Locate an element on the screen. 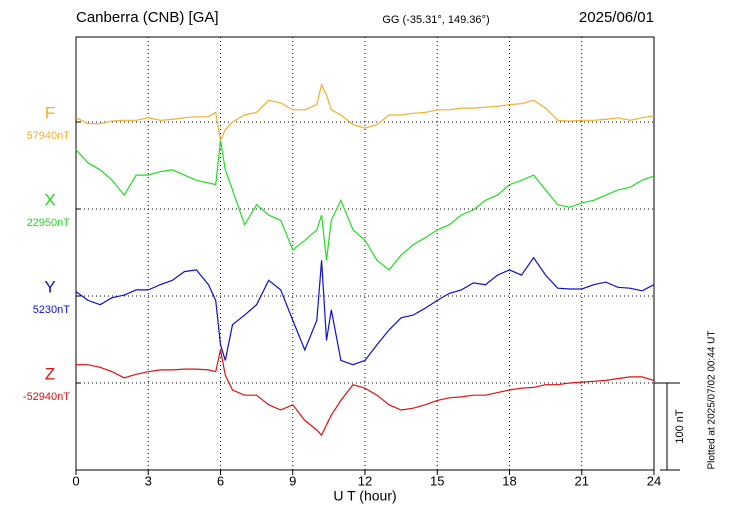  x-tick-label: 12 is located at coordinates (365, 480).